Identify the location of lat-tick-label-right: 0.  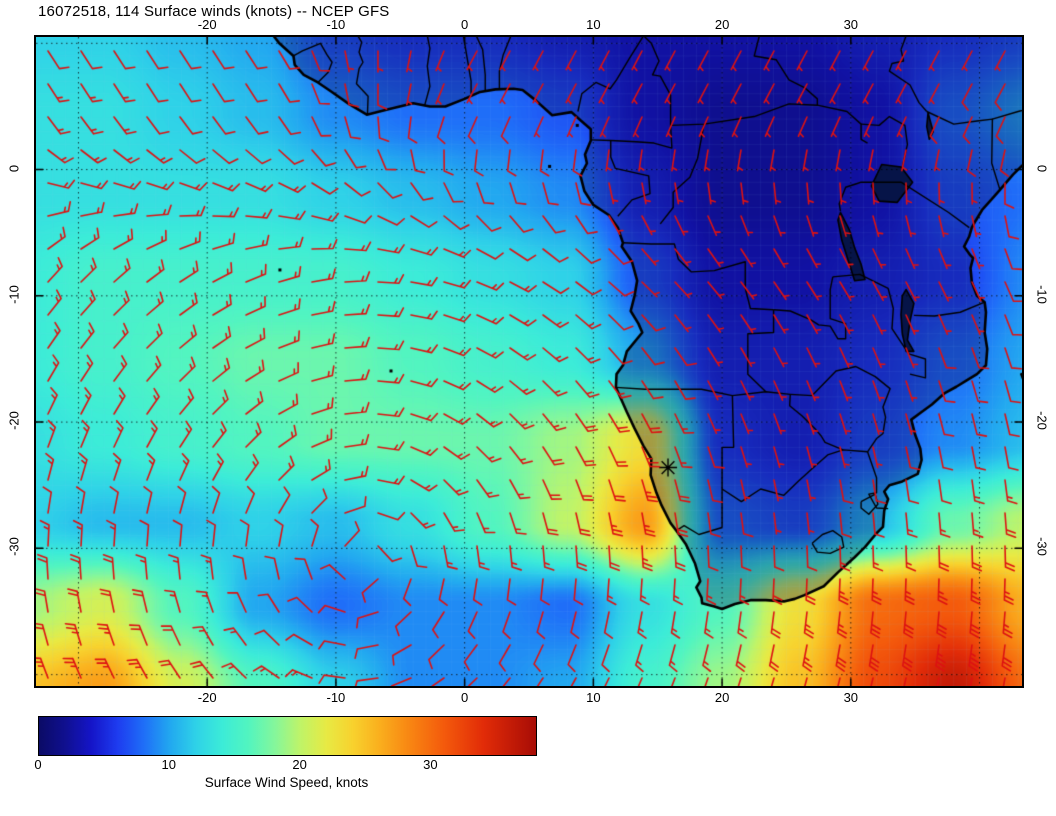
(1042, 168).